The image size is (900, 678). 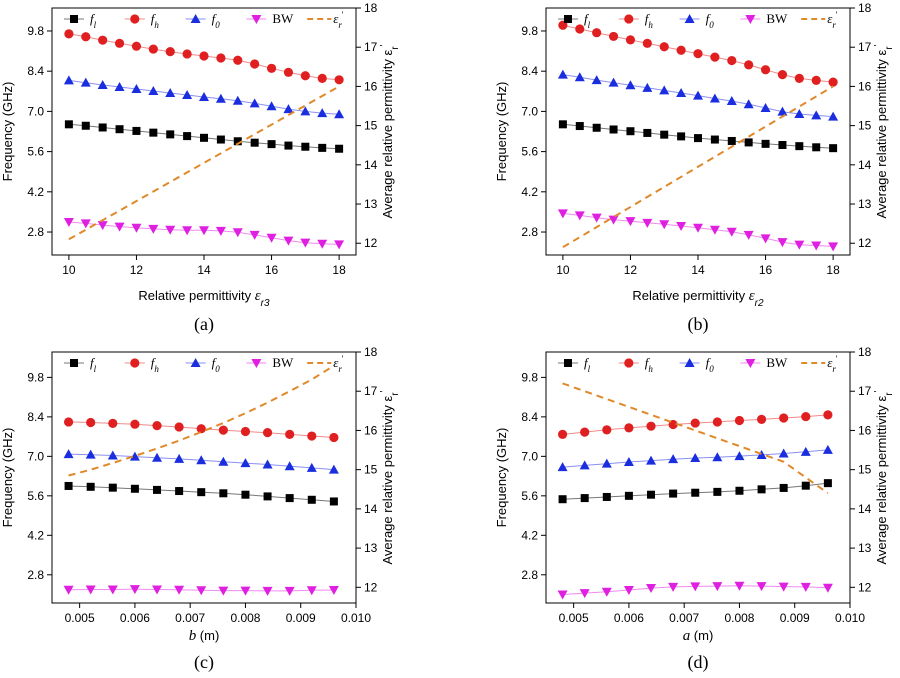 What do you see at coordinates (697, 364) in the screenshot?
I see `legend-item-f_0: f0` at bounding box center [697, 364].